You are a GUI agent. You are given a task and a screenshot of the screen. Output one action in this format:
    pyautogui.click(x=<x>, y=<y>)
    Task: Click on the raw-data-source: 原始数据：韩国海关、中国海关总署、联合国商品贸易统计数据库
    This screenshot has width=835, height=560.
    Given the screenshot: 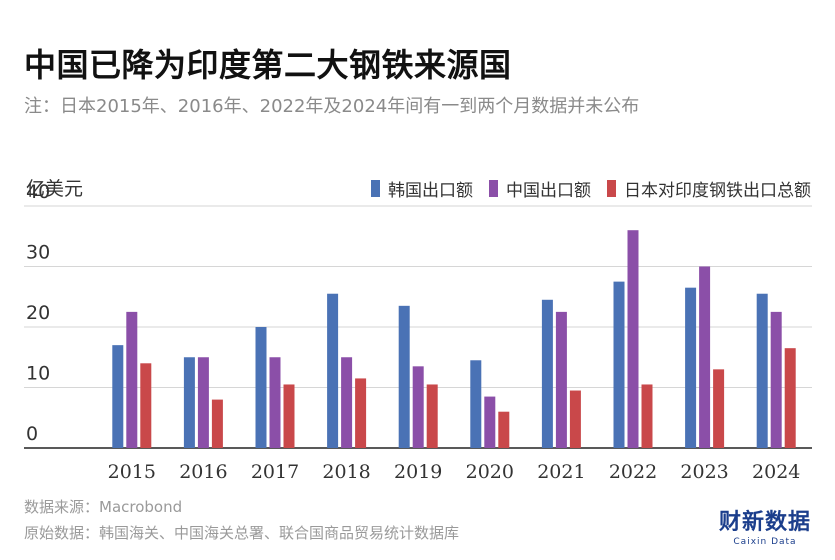 What is the action you would take?
    pyautogui.click(x=242, y=533)
    